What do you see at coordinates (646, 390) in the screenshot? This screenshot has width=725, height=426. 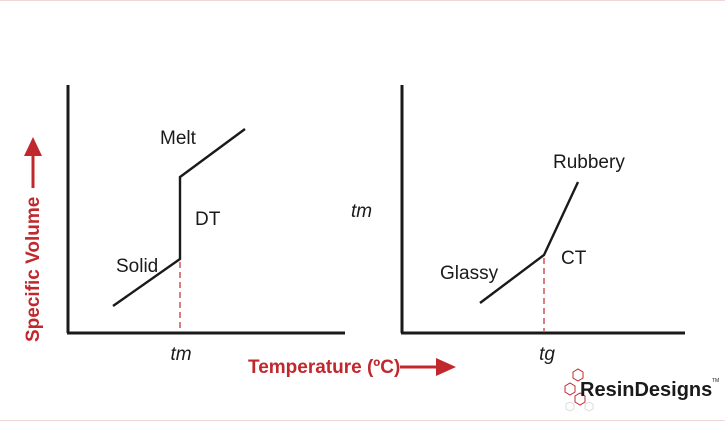 I see `logo-wordmark: ResinDesigns` at bounding box center [646, 390].